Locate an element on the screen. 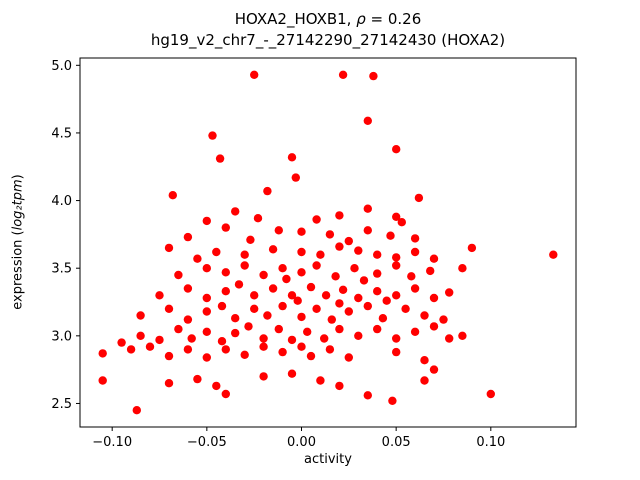  chart-title: HOXA2_HOXB1, ρ = 0.26 is located at coordinates (328, 19).